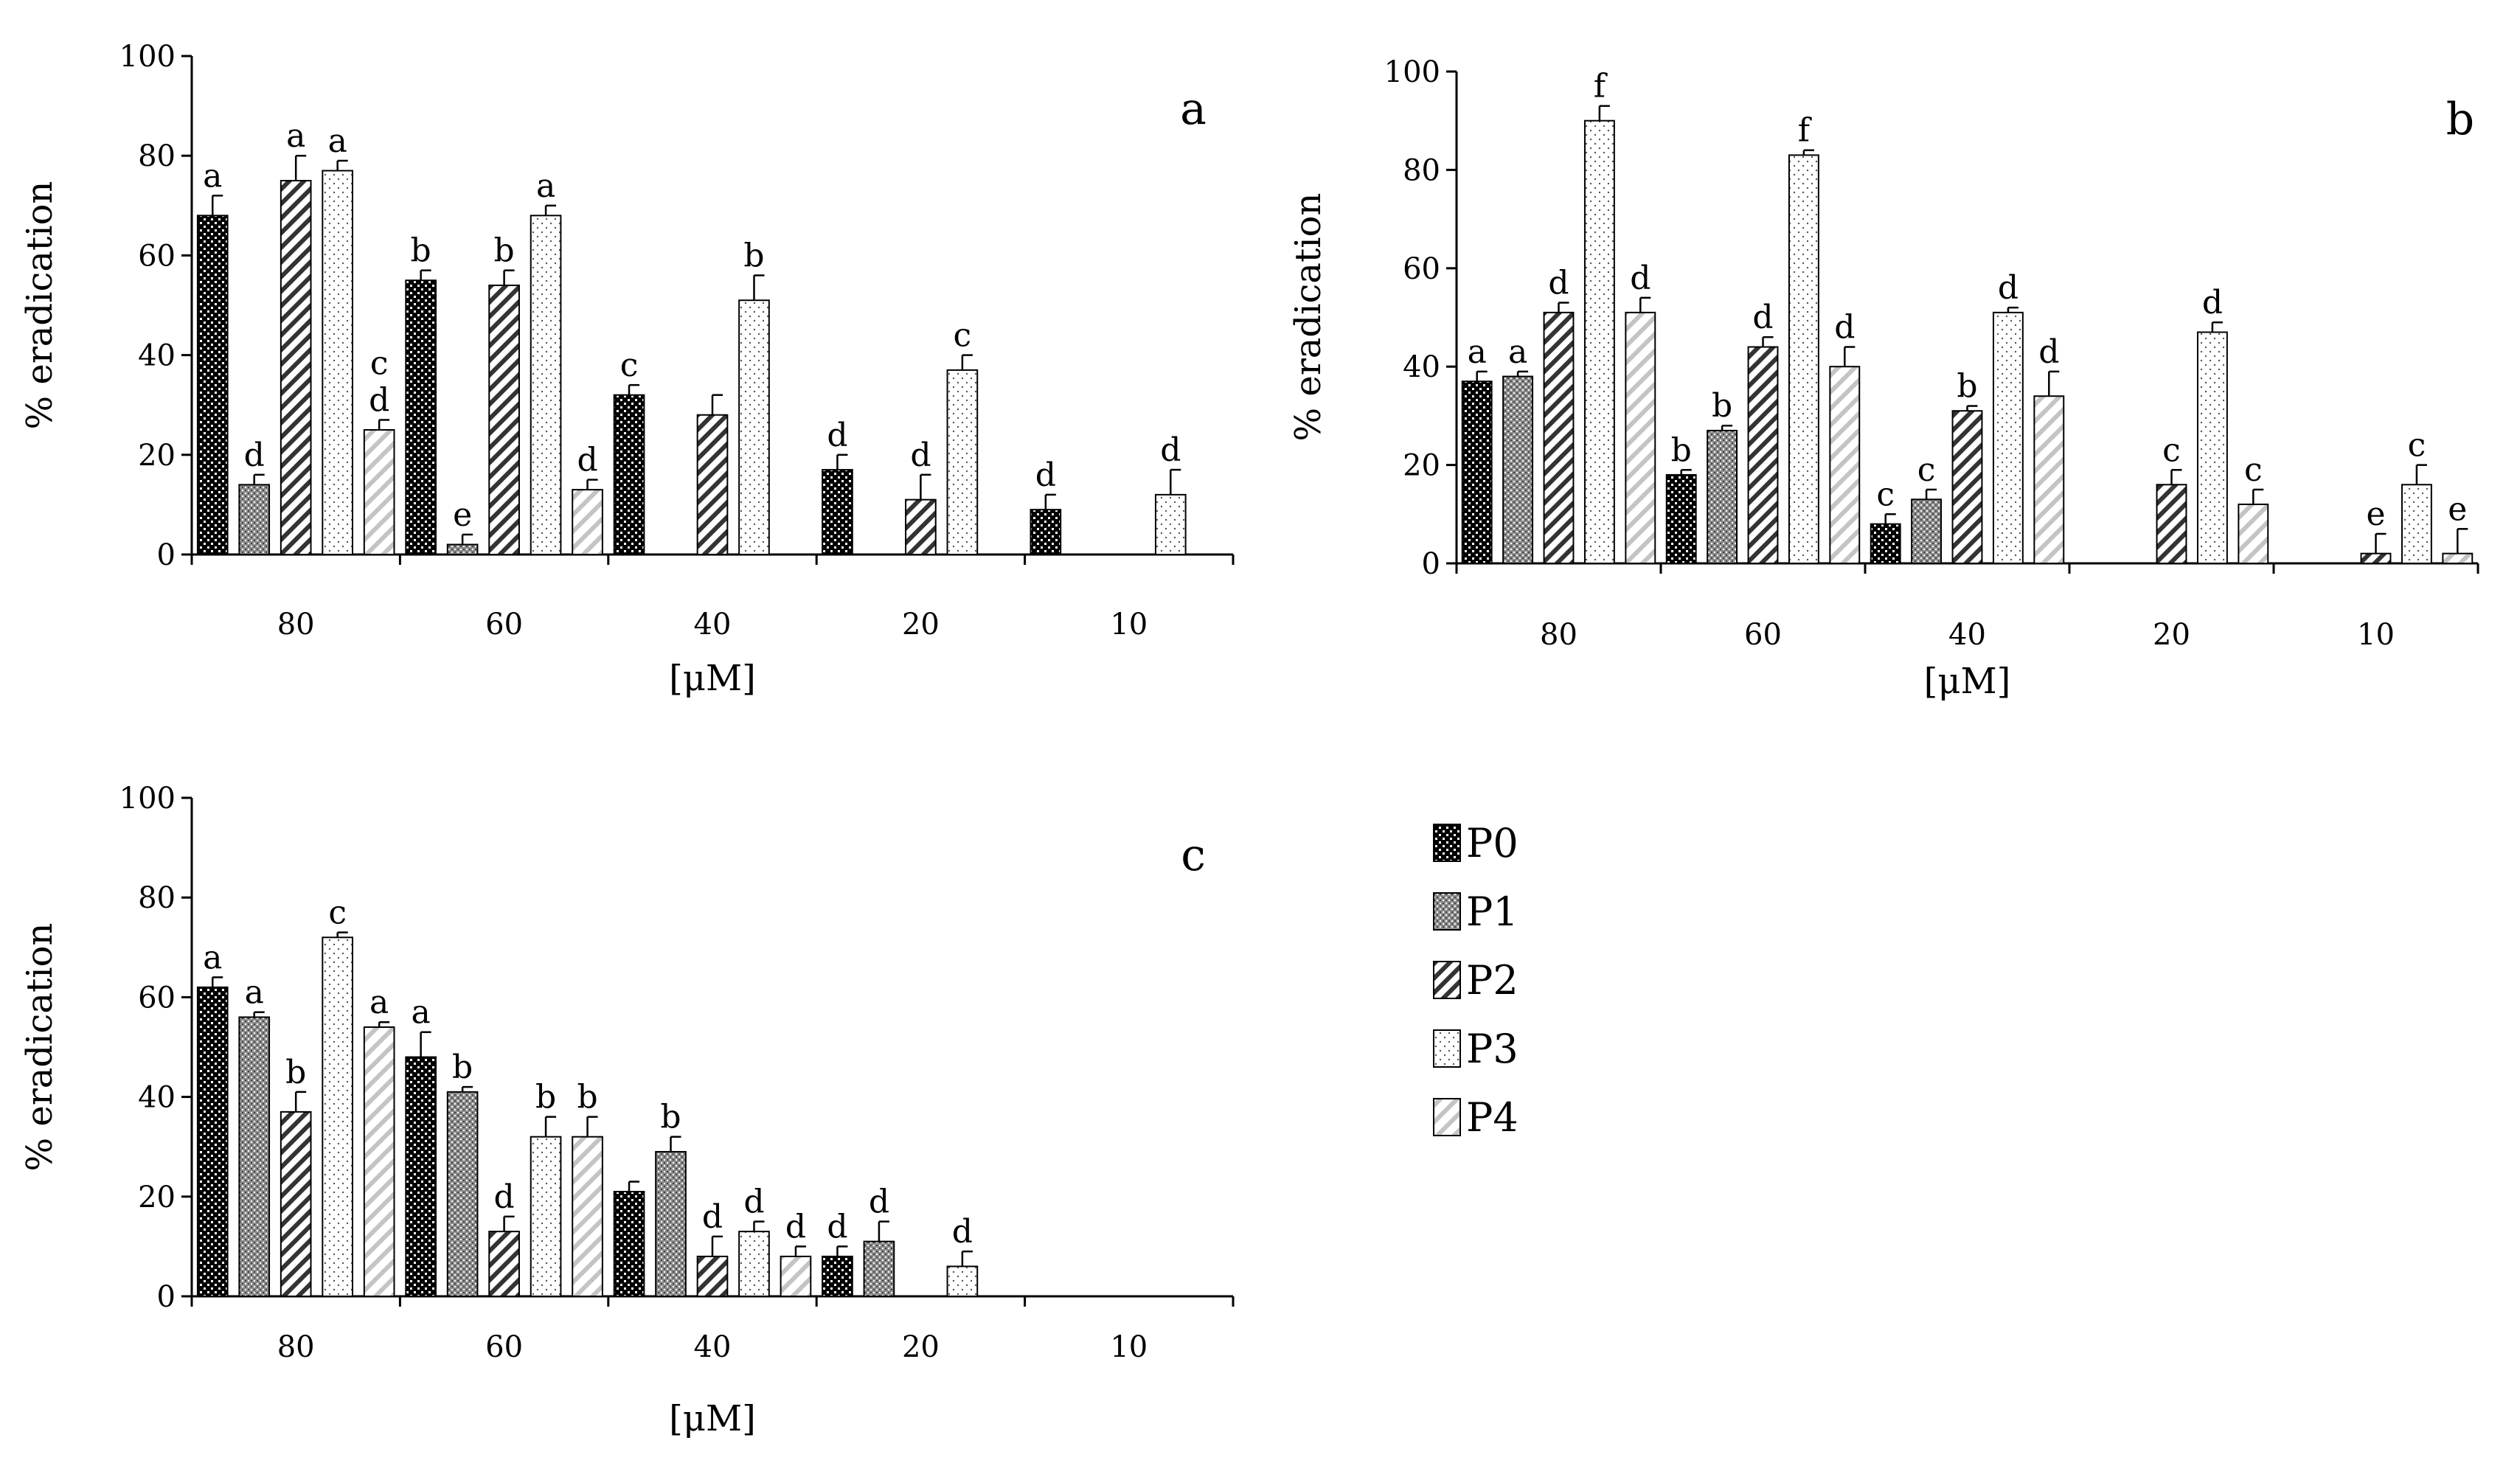 Image resolution: width=2520 pixels, height=1460 pixels. Describe the element at coordinates (40, 1047) in the screenshot. I see `y-axis-title: % eradication` at that location.